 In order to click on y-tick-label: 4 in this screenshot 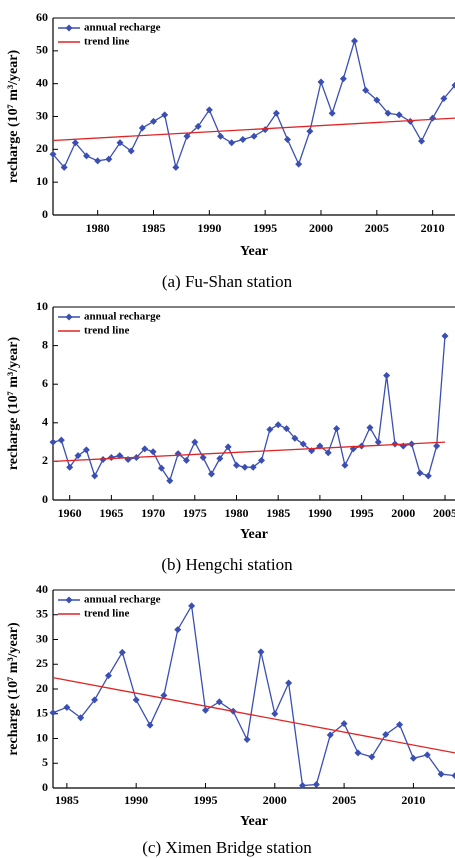, I will do `click(45, 422)`.